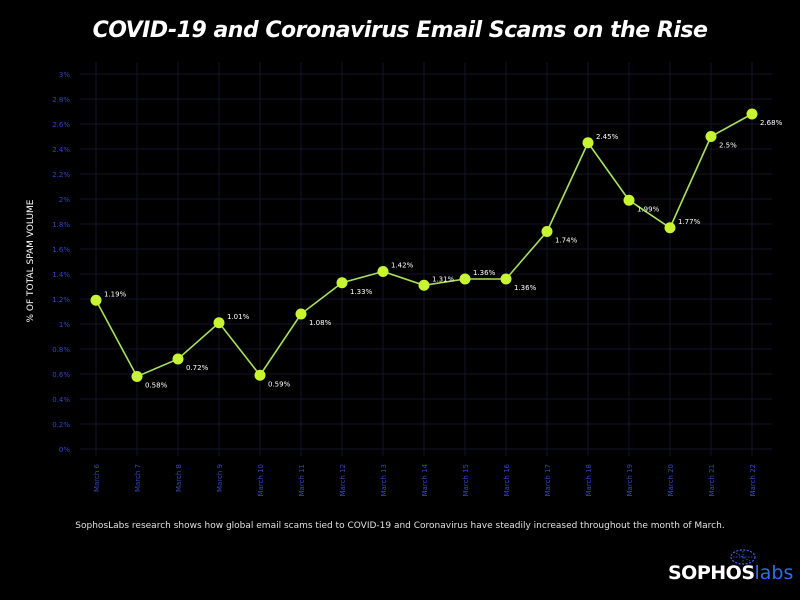 The width and height of the screenshot is (800, 600). I want to click on x-tick-label: March 11, so click(302, 480).